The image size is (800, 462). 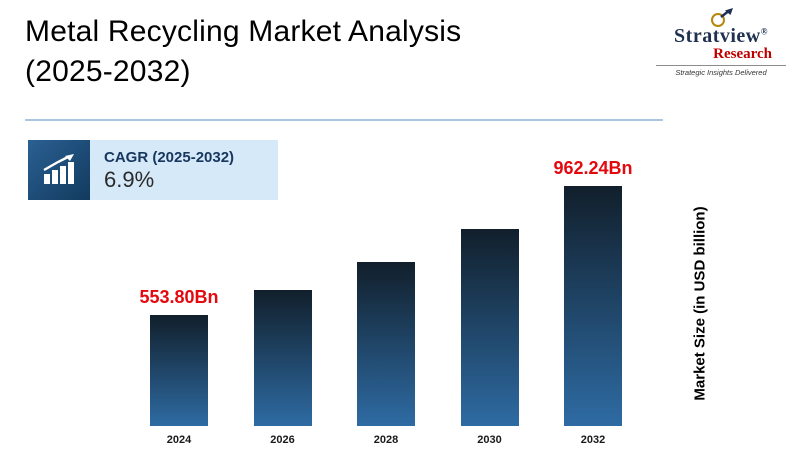 I want to click on bar-group: 962.24Bn 2032, so click(x=592, y=301).